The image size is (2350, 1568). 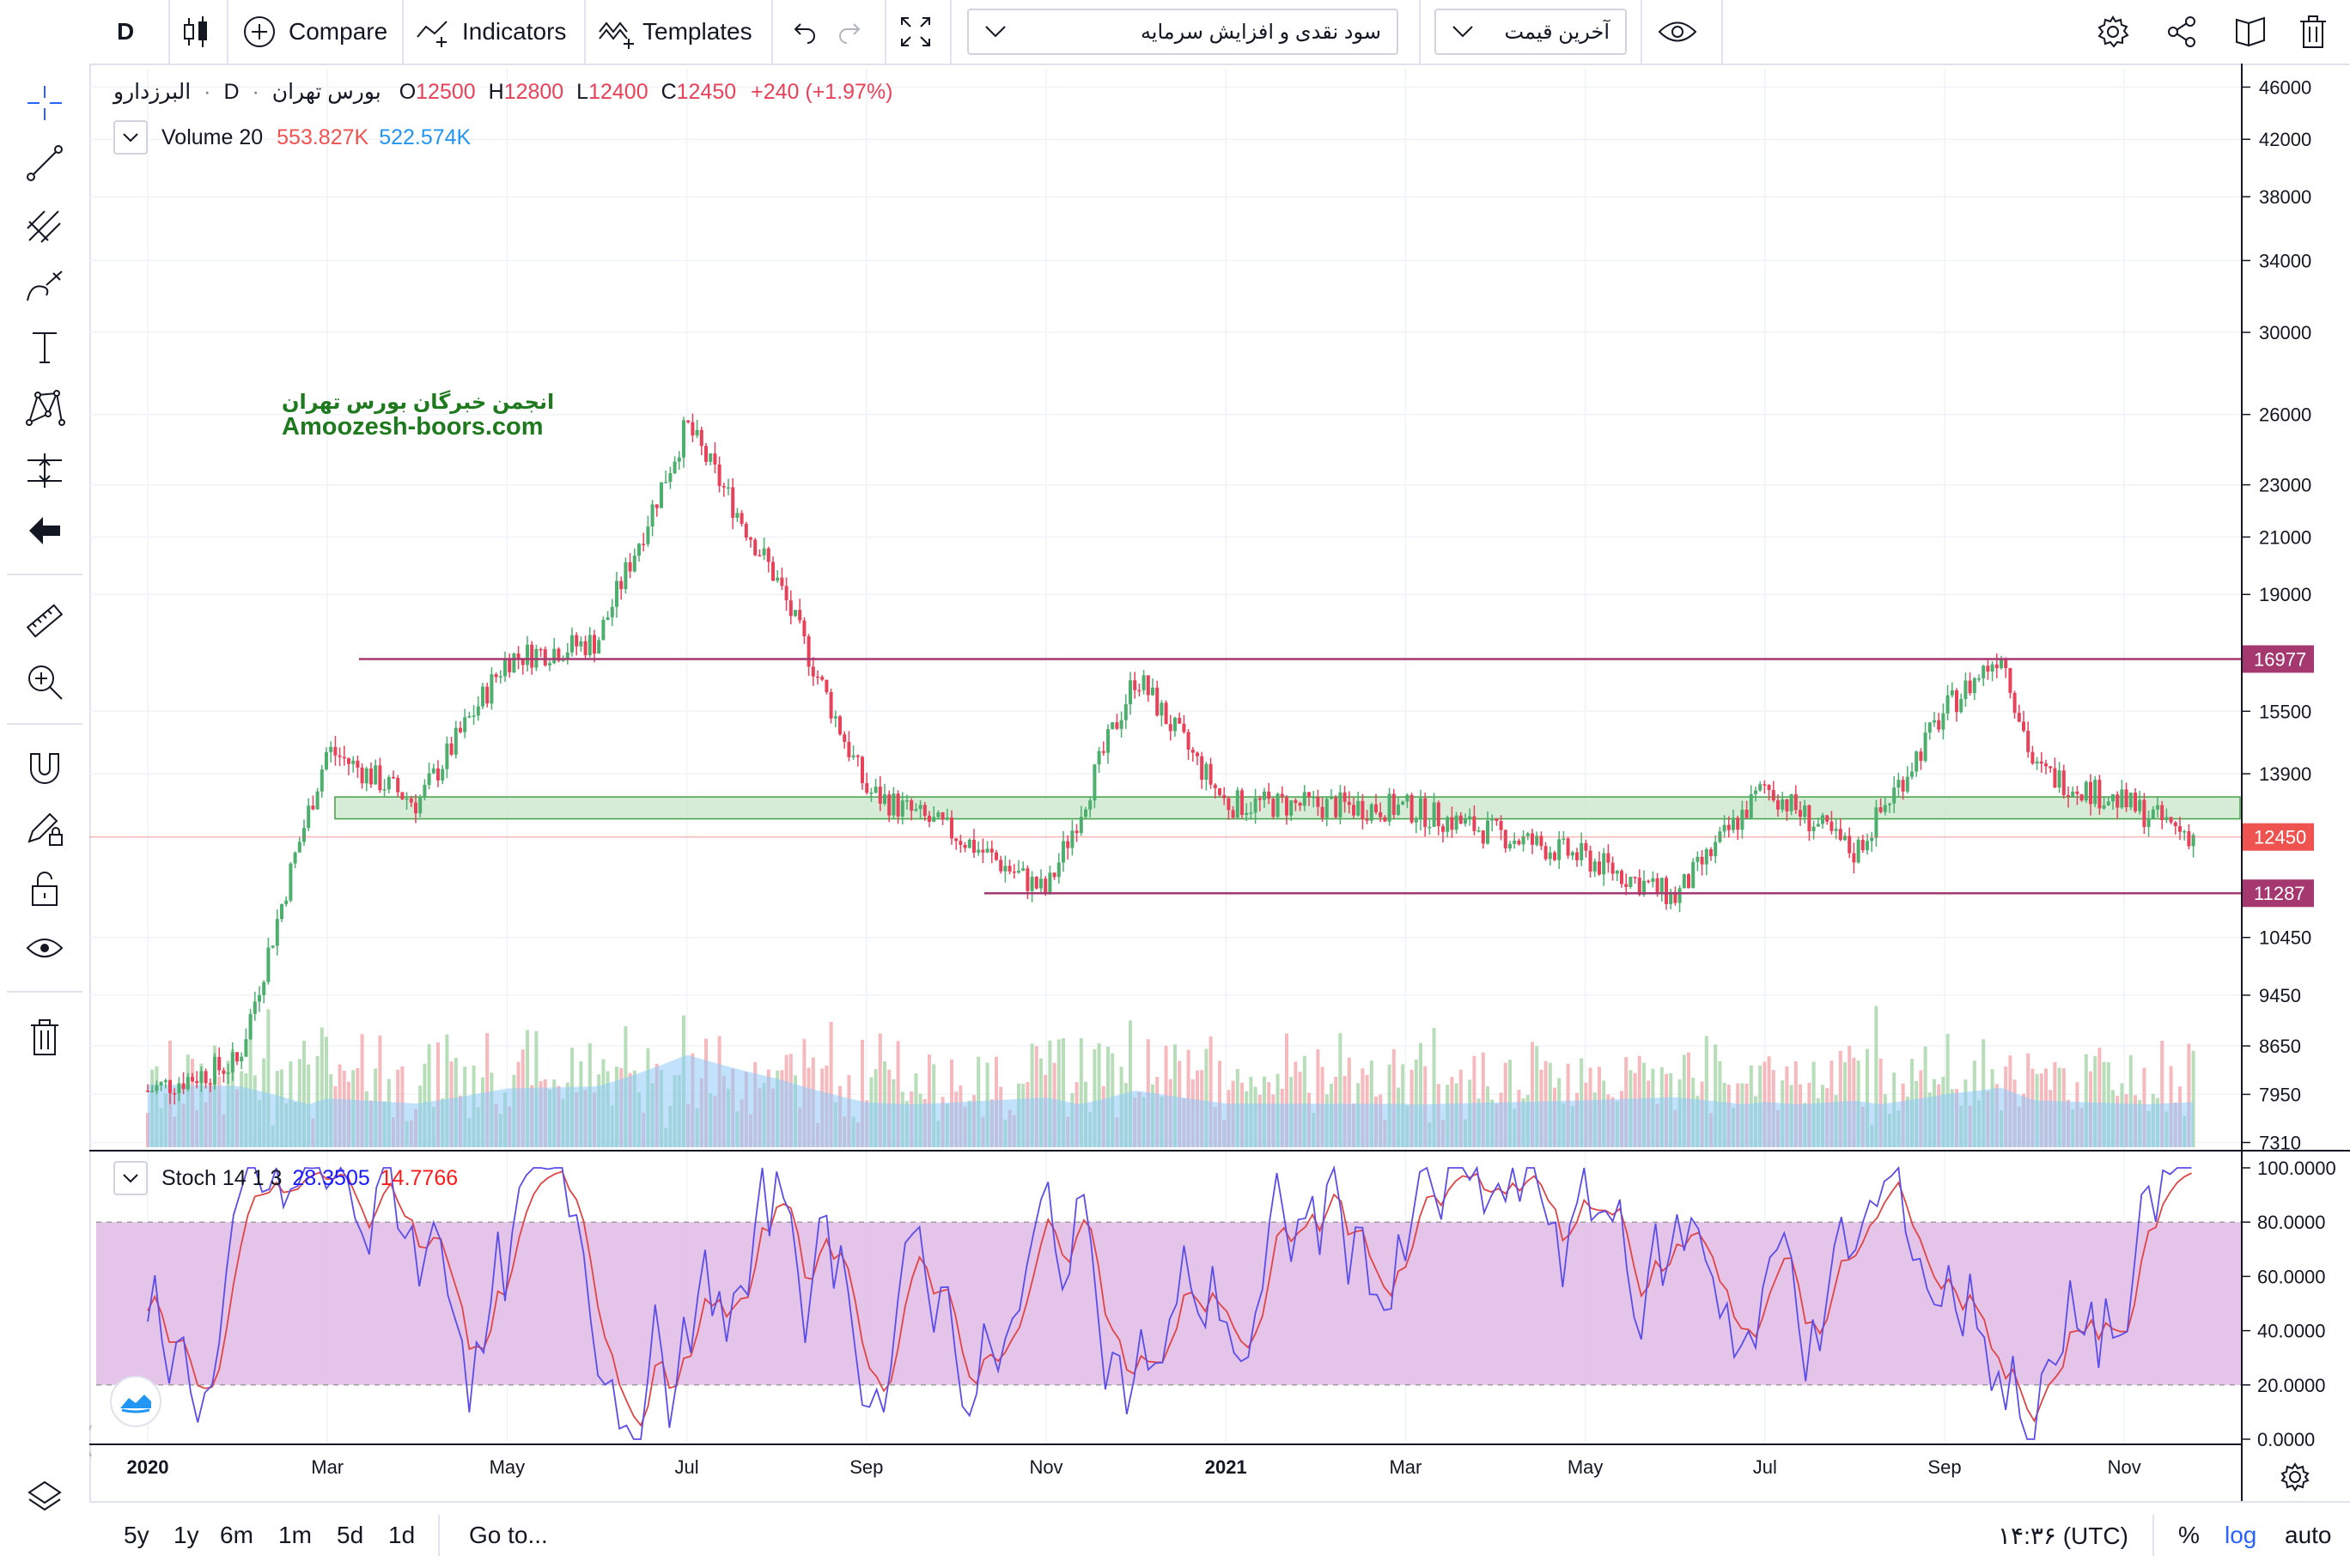 What do you see at coordinates (44, 888) in the screenshot?
I see `lock-tool` at bounding box center [44, 888].